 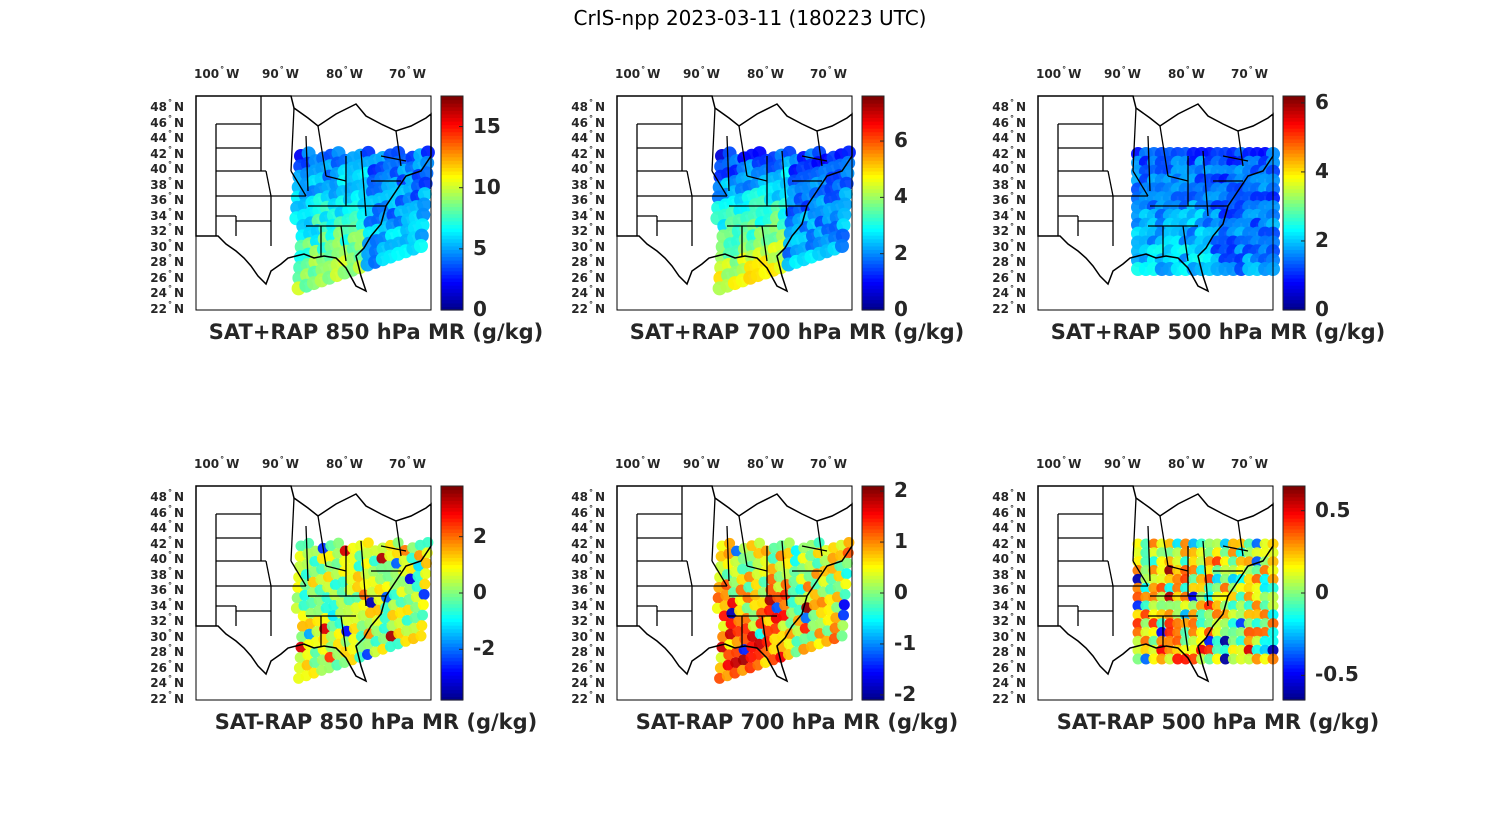 I want to click on longitude-tick-label: 100° W, so click(x=638, y=463).